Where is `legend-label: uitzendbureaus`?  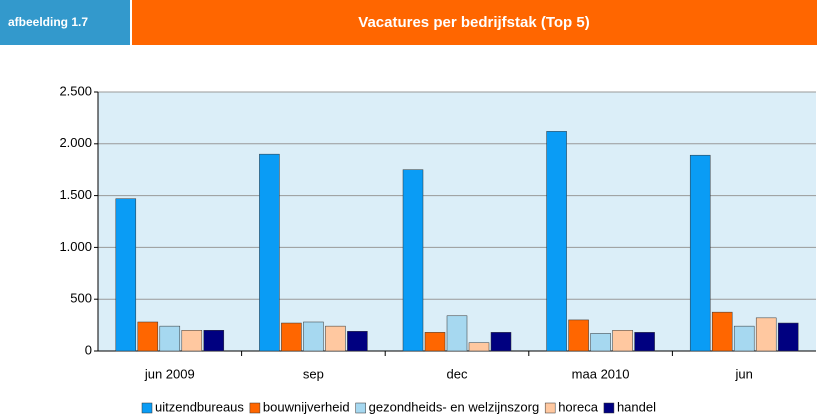
legend-label: uitzendbureaus is located at coordinates (199, 406).